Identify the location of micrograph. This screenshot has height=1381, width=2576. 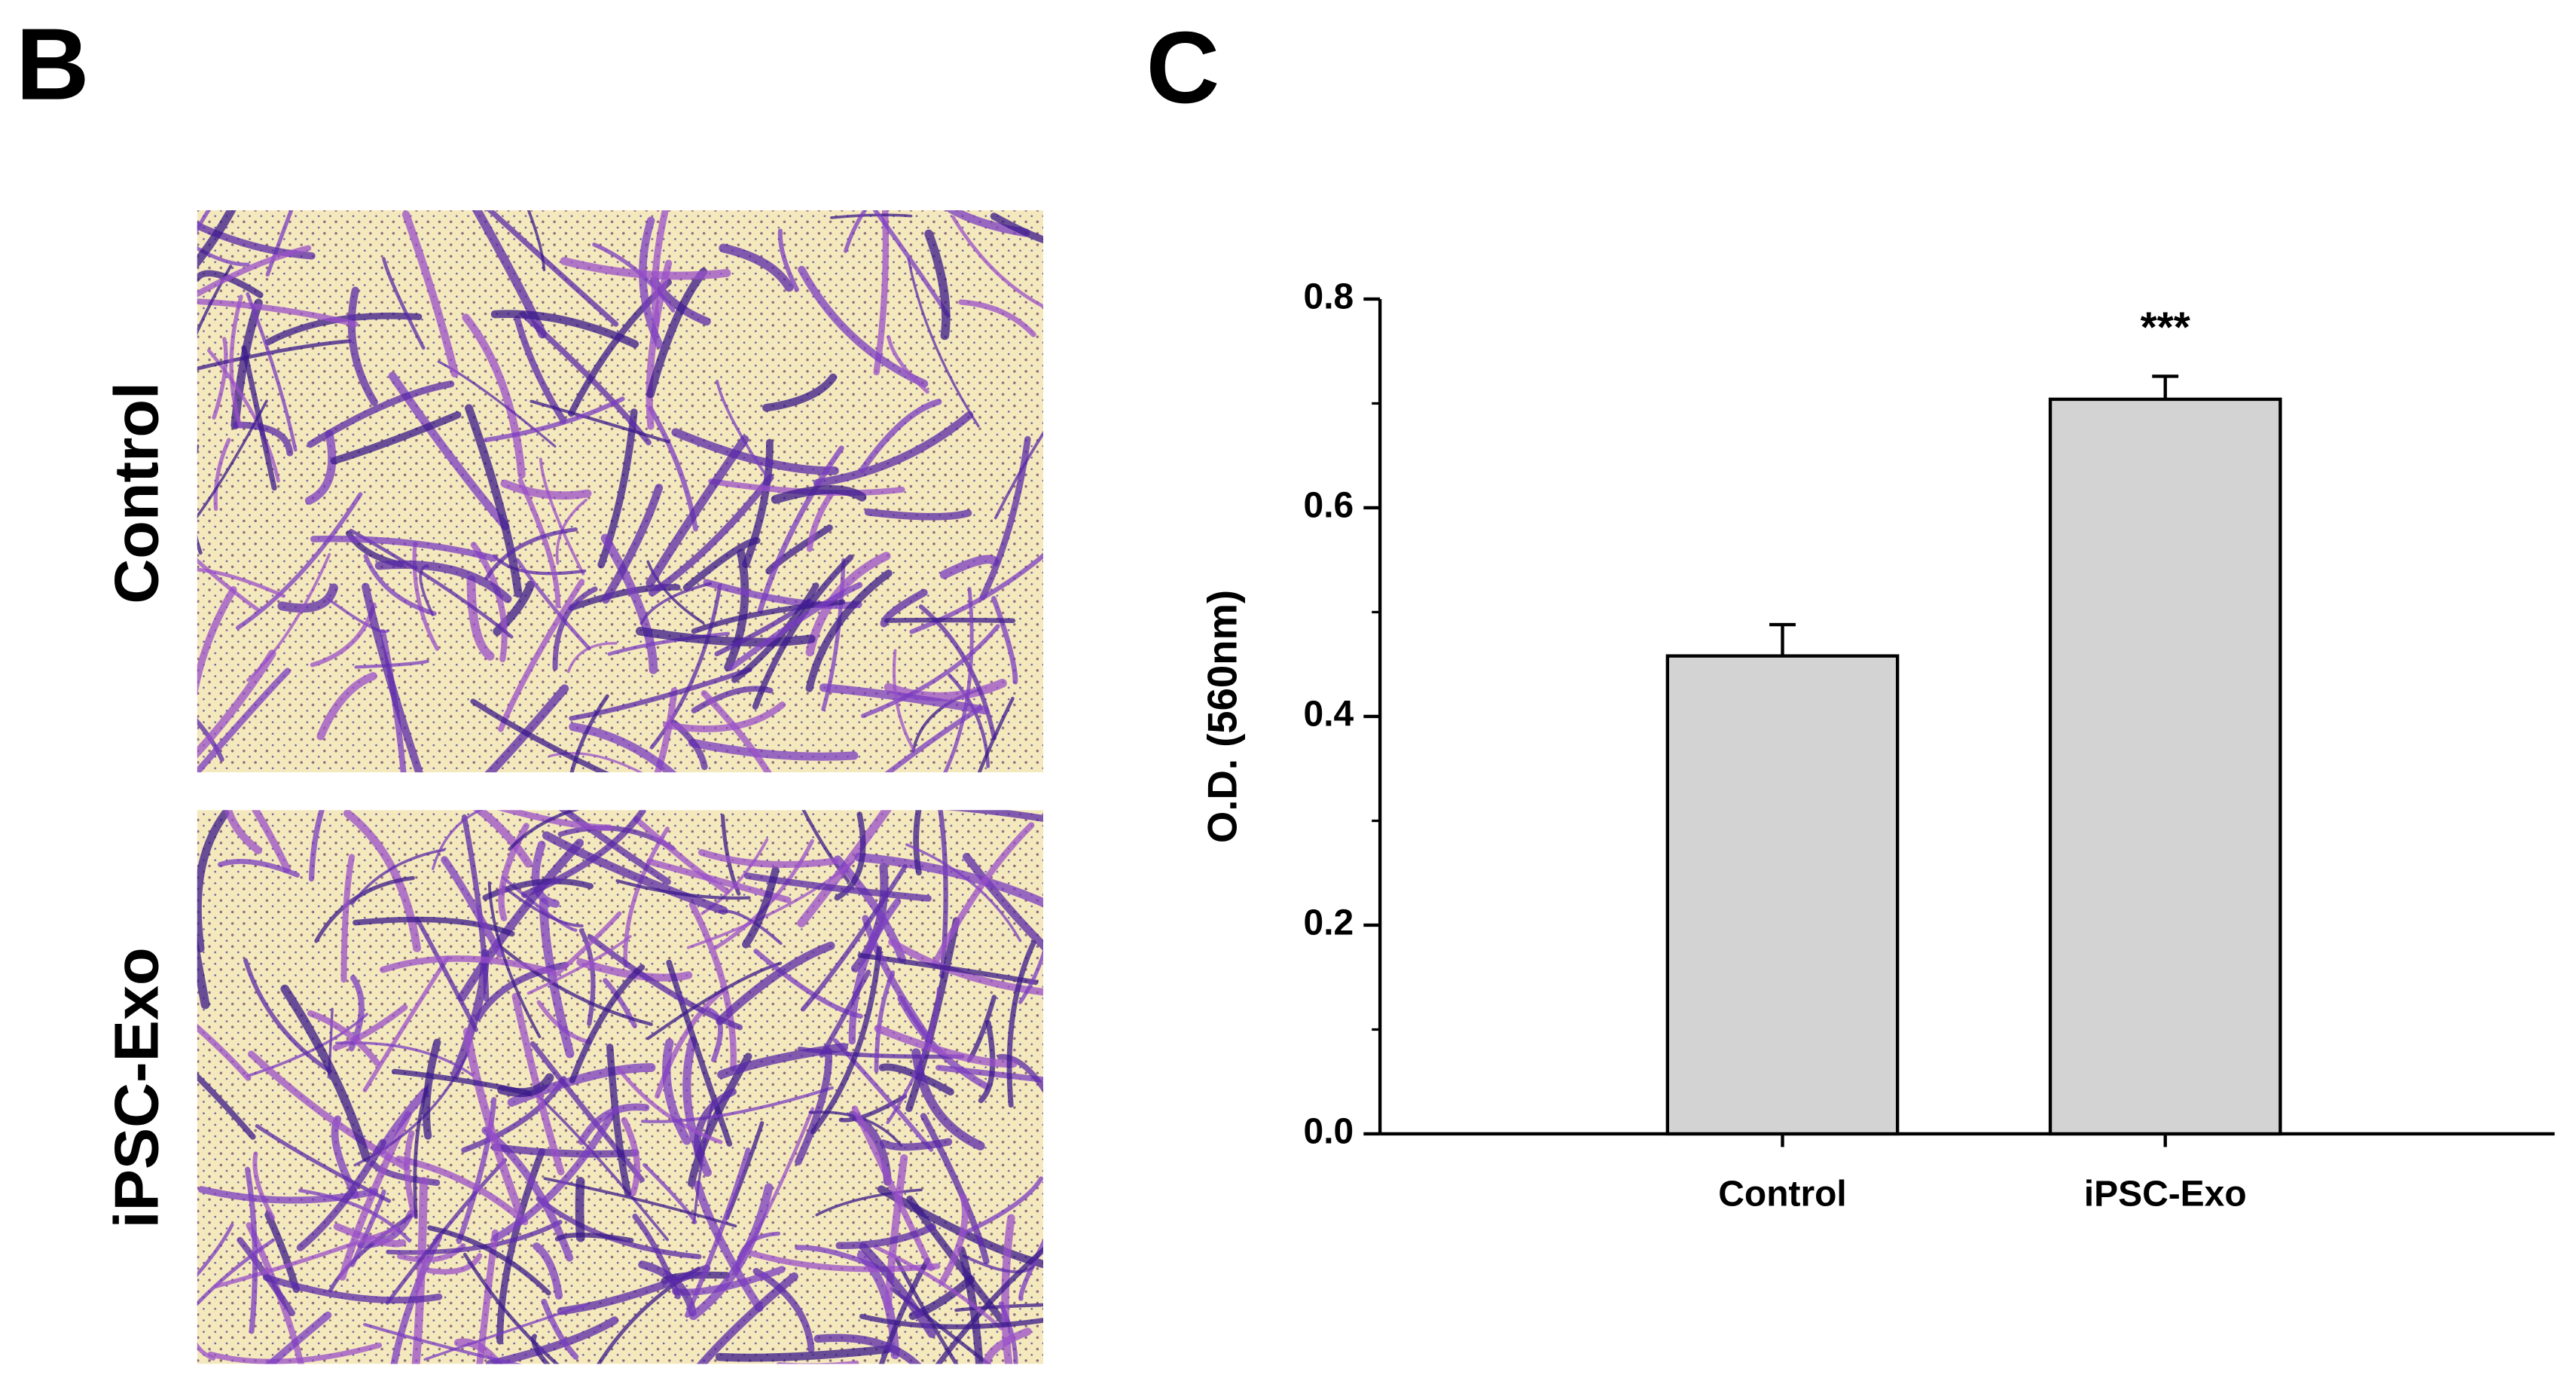
(621, 1087).